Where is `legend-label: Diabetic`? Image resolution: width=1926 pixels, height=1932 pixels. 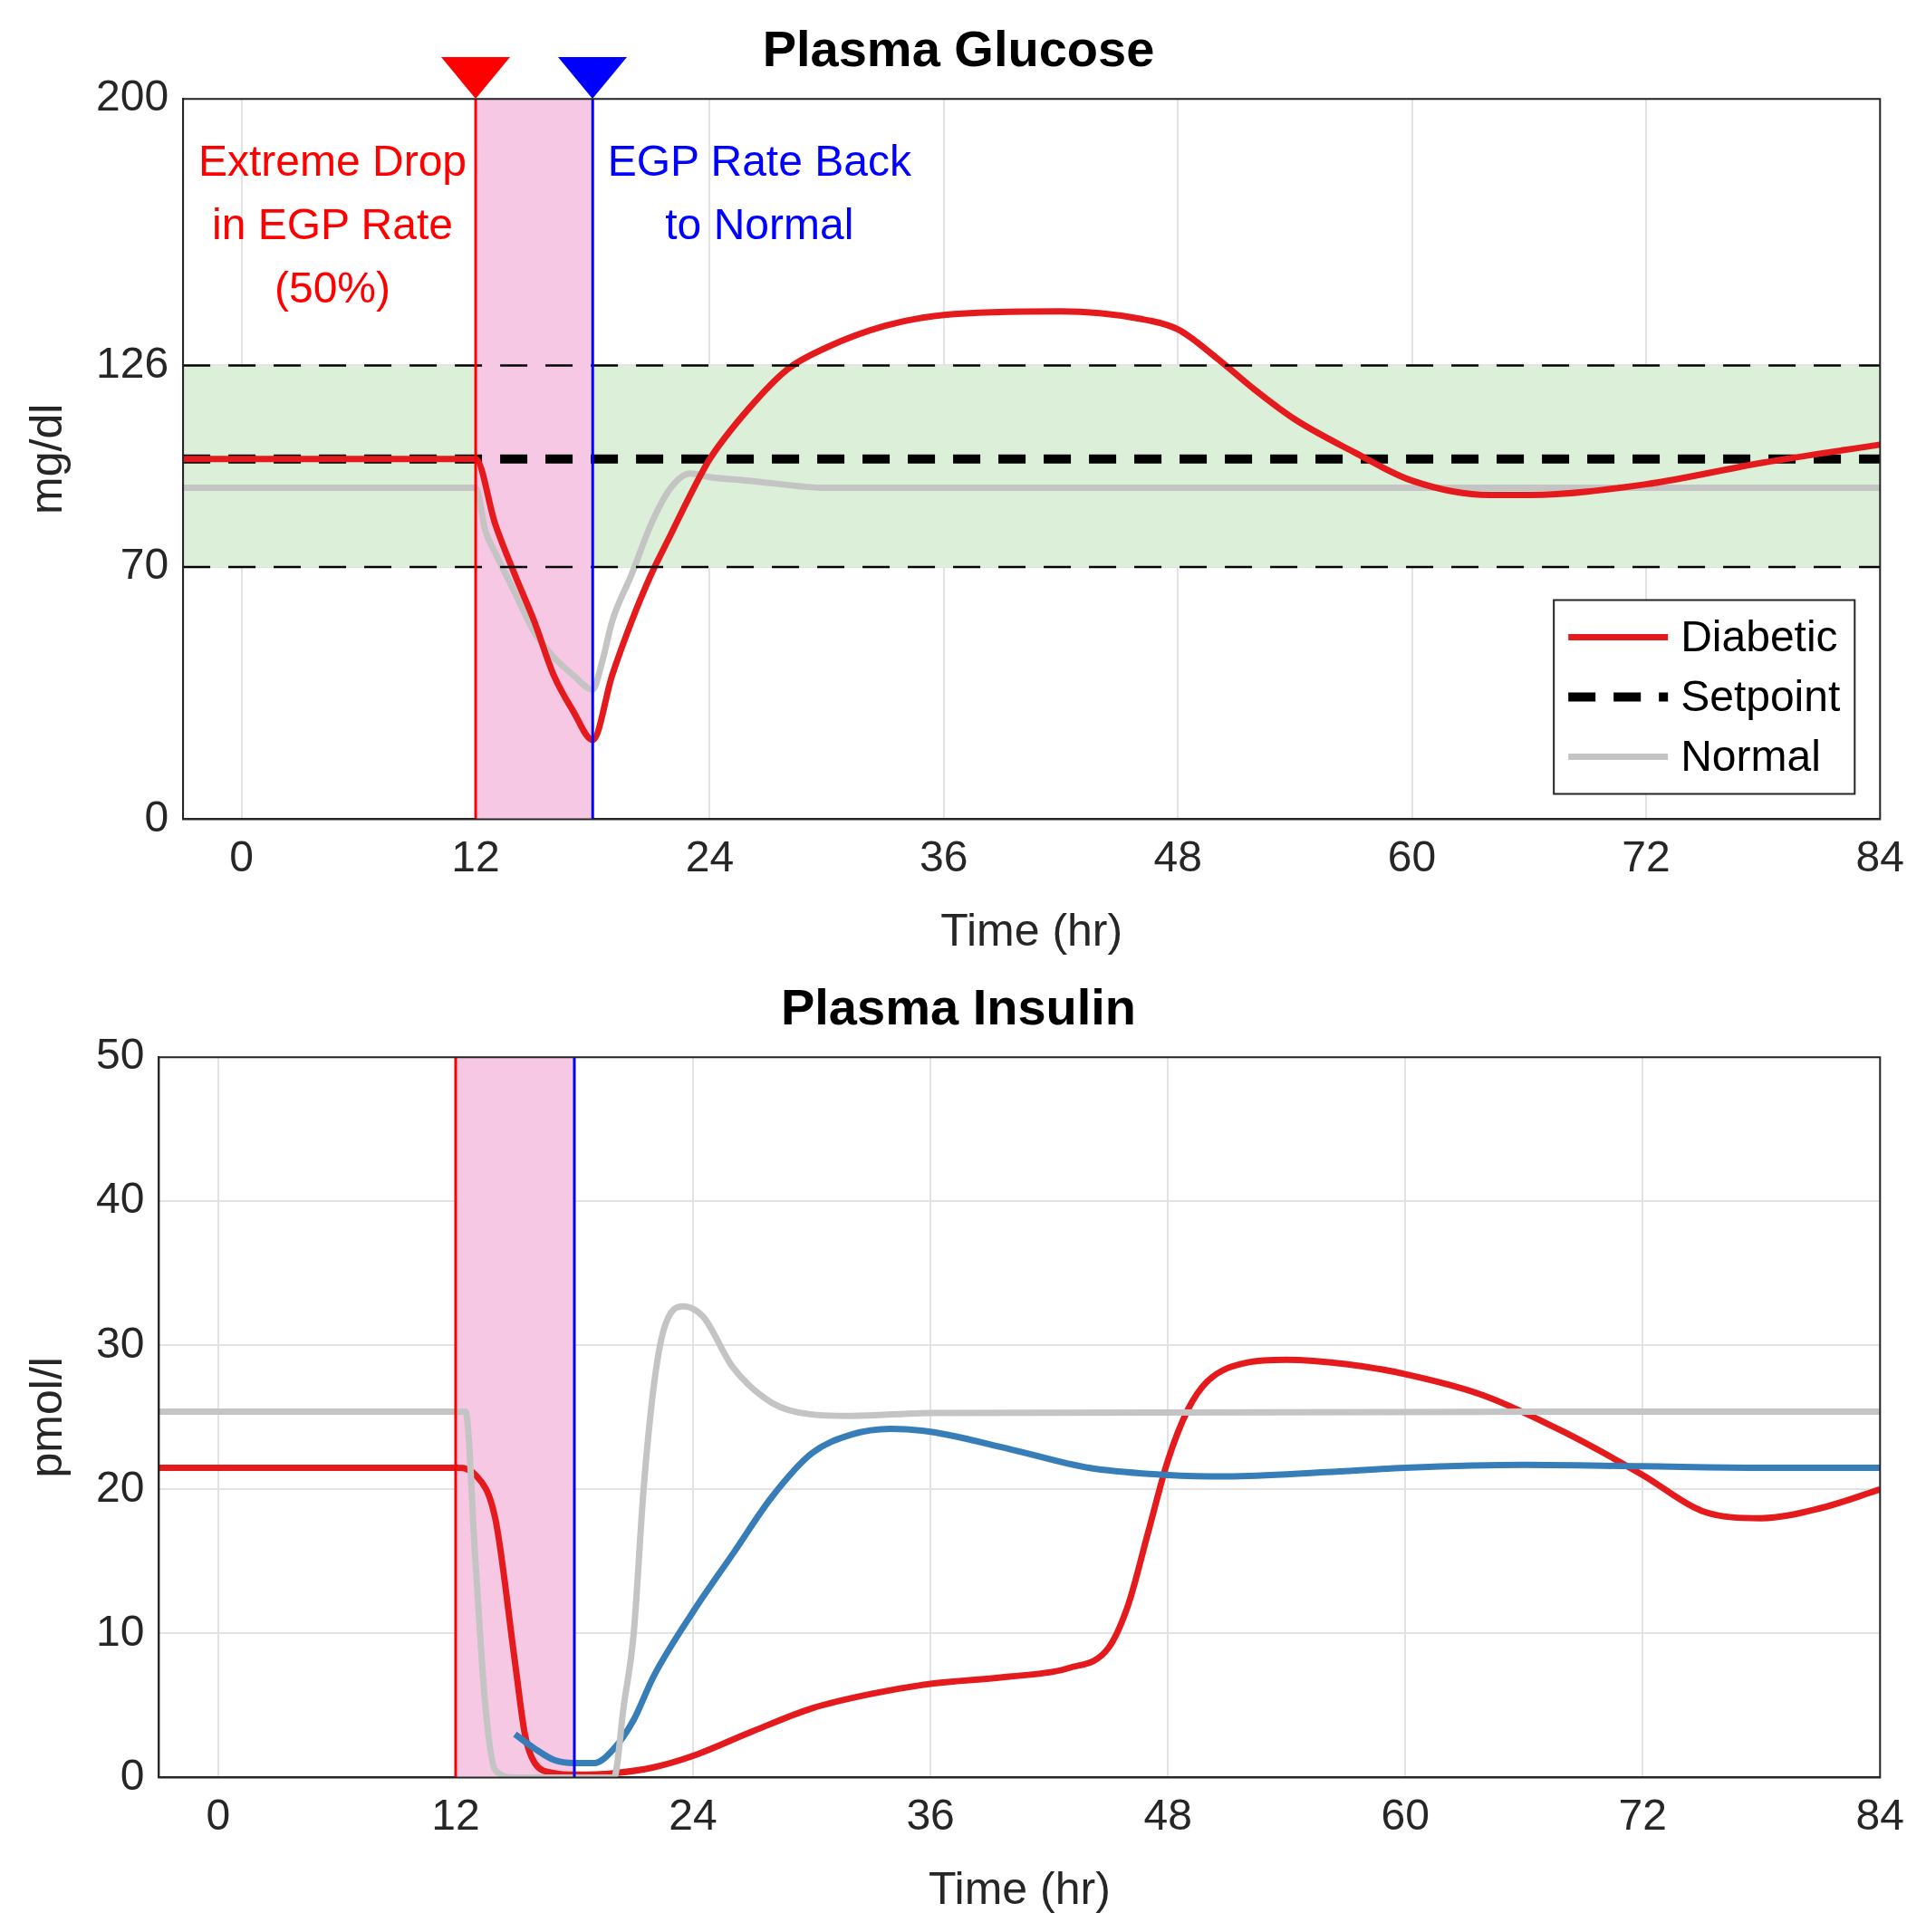
legend-label: Diabetic is located at coordinates (1759, 635).